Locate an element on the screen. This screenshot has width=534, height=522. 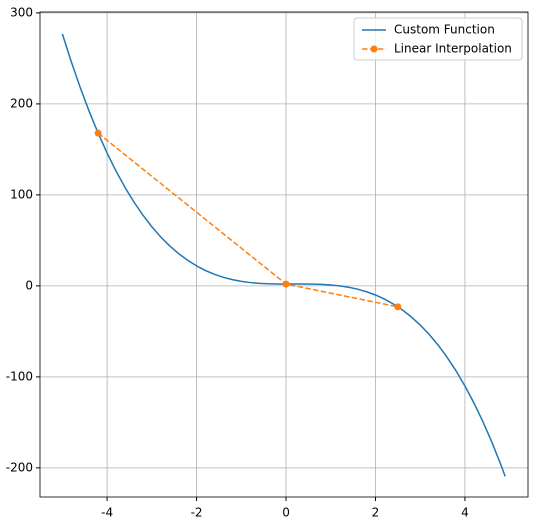
x-tick-label: 4 is located at coordinates (465, 513).